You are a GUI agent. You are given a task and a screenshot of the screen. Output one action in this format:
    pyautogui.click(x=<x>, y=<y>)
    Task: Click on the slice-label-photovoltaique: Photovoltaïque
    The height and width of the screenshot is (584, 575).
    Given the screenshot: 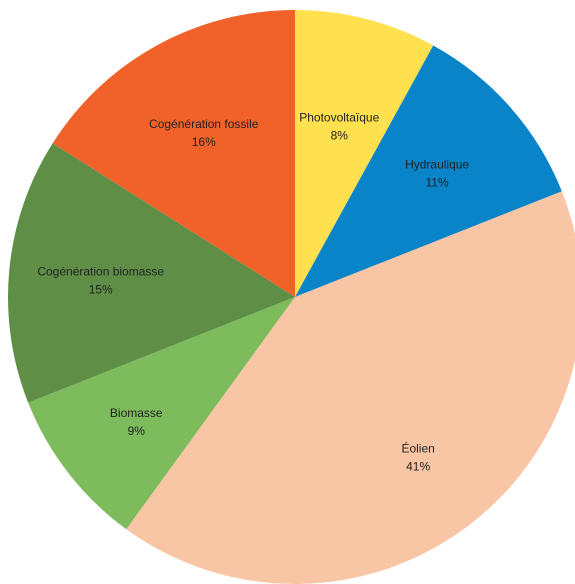 What is the action you would take?
    pyautogui.click(x=339, y=118)
    